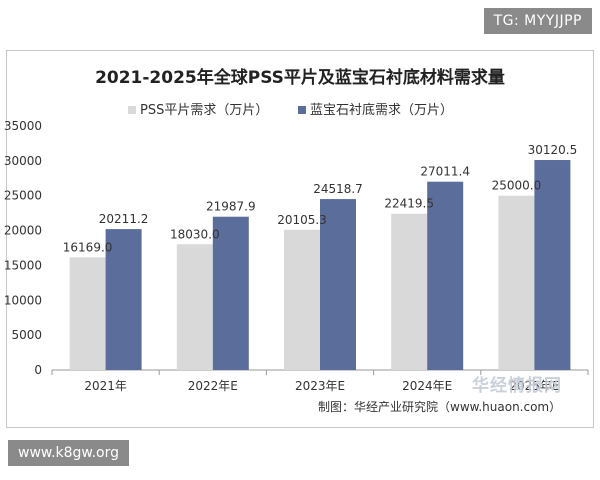  Describe the element at coordinates (195, 234) in the screenshot. I see `value-label-1-2: 18030.0` at that location.